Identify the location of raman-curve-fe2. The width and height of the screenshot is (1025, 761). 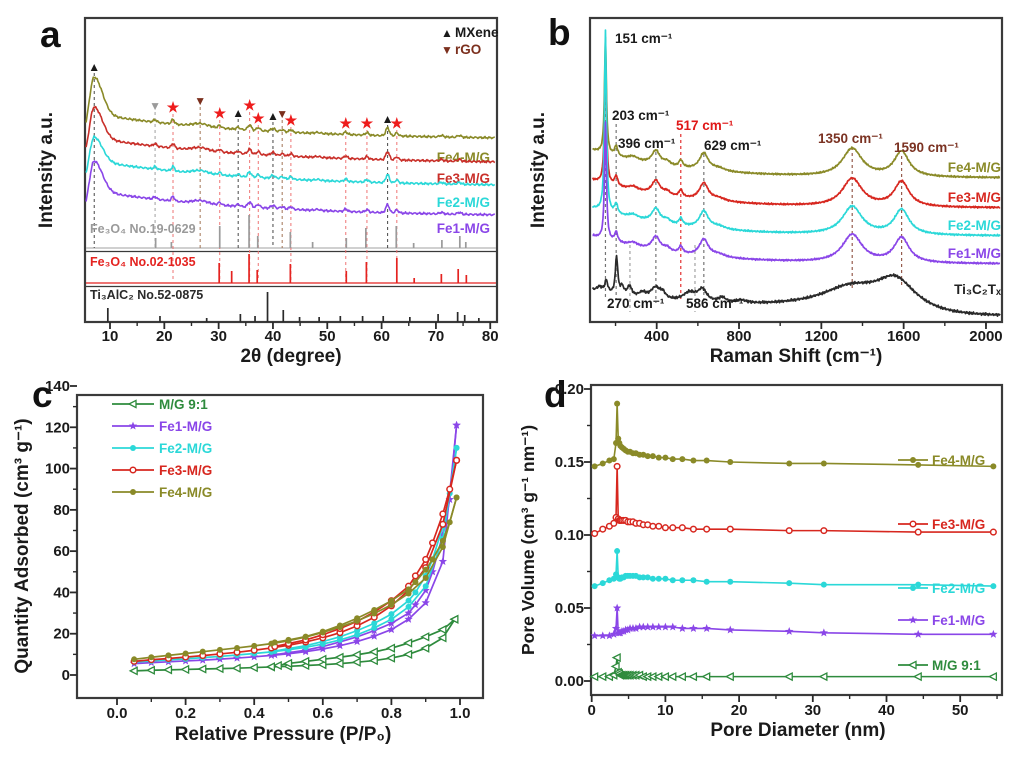
(796, 133).